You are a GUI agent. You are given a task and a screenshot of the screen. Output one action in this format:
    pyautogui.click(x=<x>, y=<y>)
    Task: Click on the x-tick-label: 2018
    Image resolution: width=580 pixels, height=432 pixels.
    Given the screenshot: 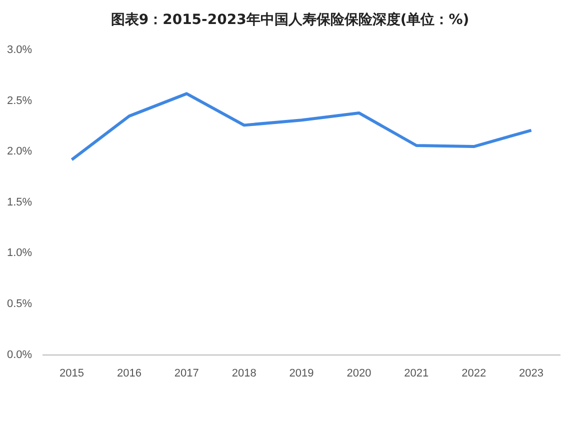 What is the action you would take?
    pyautogui.click(x=244, y=373)
    